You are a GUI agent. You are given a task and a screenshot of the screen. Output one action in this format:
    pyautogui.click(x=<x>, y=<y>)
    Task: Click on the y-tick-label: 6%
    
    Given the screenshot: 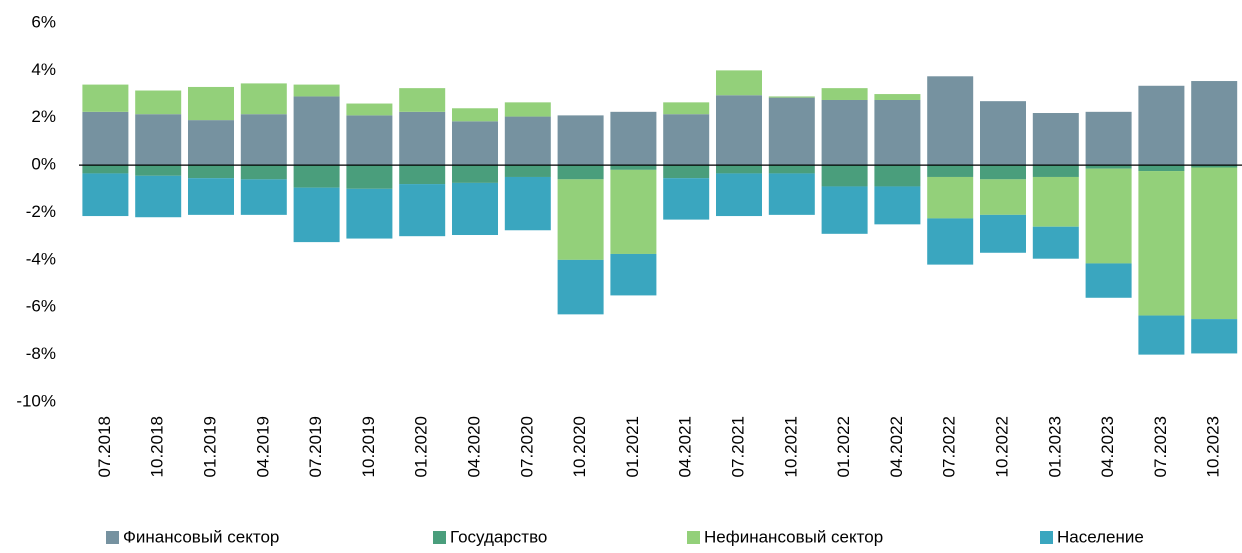 What is the action you would take?
    pyautogui.click(x=43, y=21)
    